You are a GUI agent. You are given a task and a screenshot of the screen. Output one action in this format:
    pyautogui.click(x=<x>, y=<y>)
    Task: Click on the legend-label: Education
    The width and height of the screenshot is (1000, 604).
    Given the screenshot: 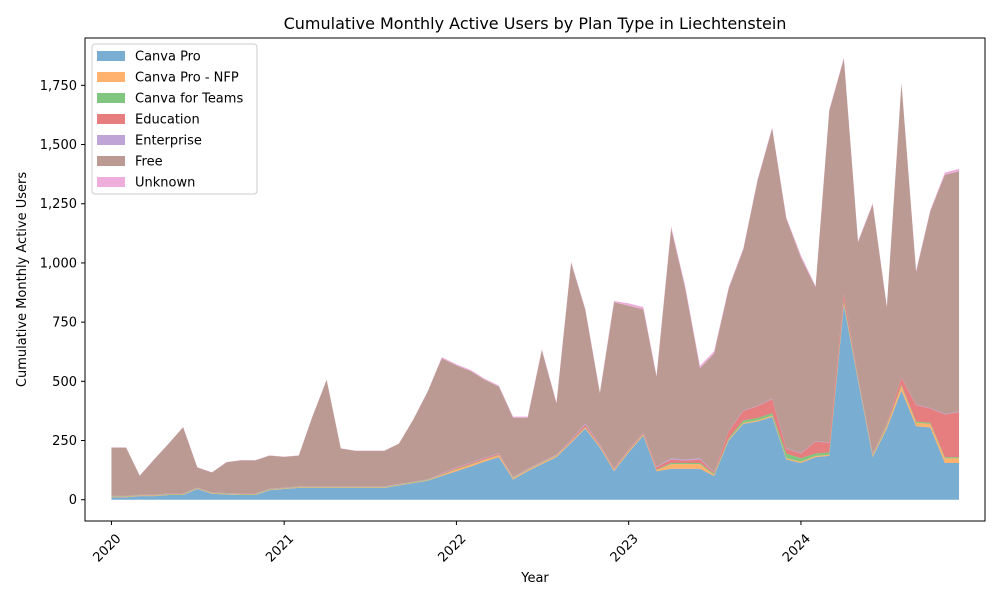 What is the action you would take?
    pyautogui.click(x=167, y=120)
    